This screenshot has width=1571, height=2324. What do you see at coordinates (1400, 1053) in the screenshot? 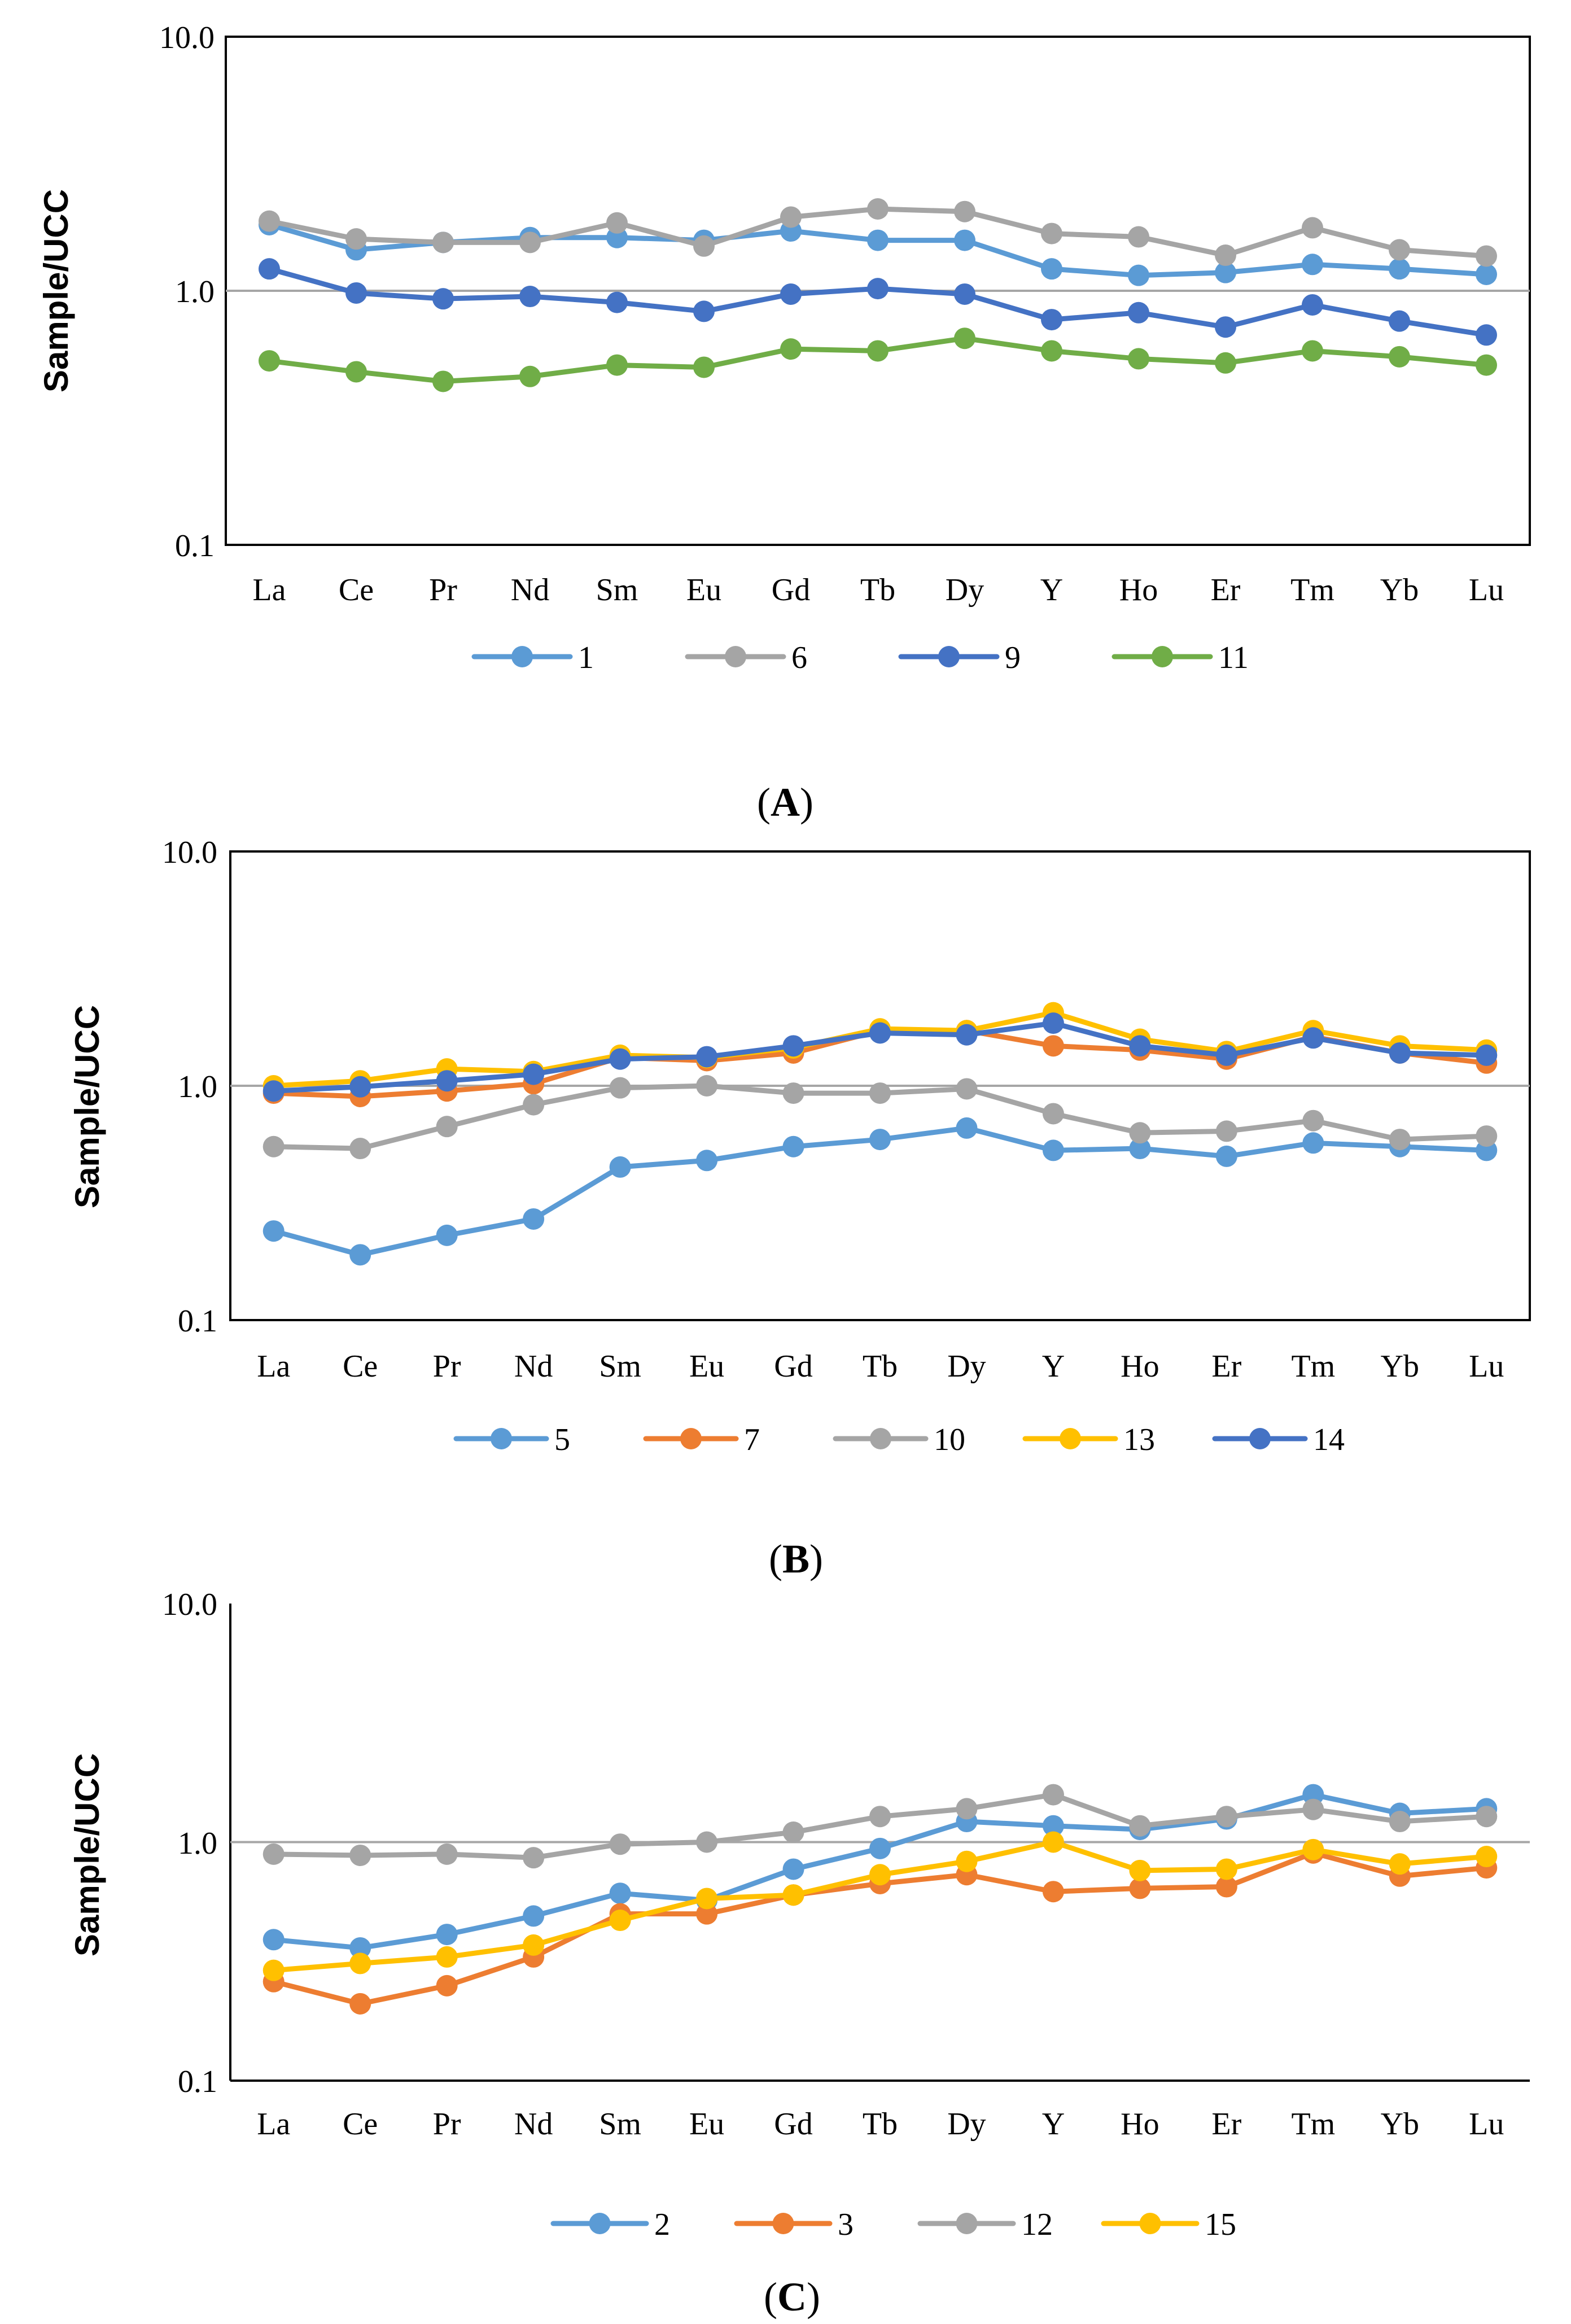
I see `panel-b-series-14-point-yb` at bounding box center [1400, 1053].